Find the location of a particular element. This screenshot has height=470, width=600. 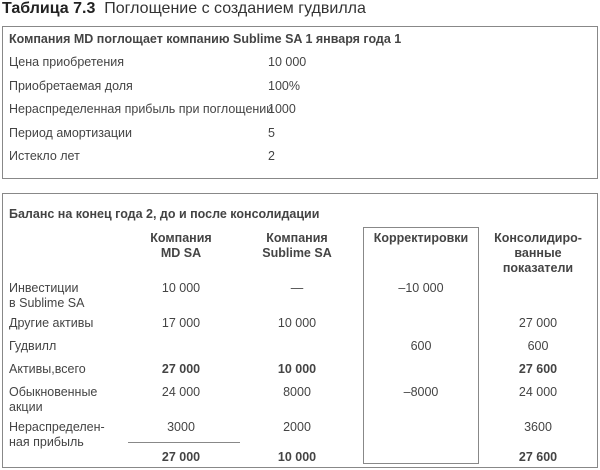

column-header: Консолидиро- ванные показатели is located at coordinates (538, 253).